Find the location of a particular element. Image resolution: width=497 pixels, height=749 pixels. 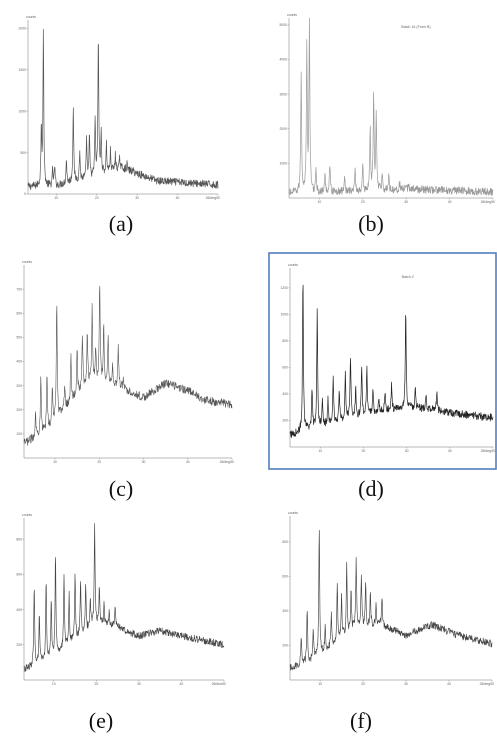

highlight-frame is located at coordinates (382, 361).